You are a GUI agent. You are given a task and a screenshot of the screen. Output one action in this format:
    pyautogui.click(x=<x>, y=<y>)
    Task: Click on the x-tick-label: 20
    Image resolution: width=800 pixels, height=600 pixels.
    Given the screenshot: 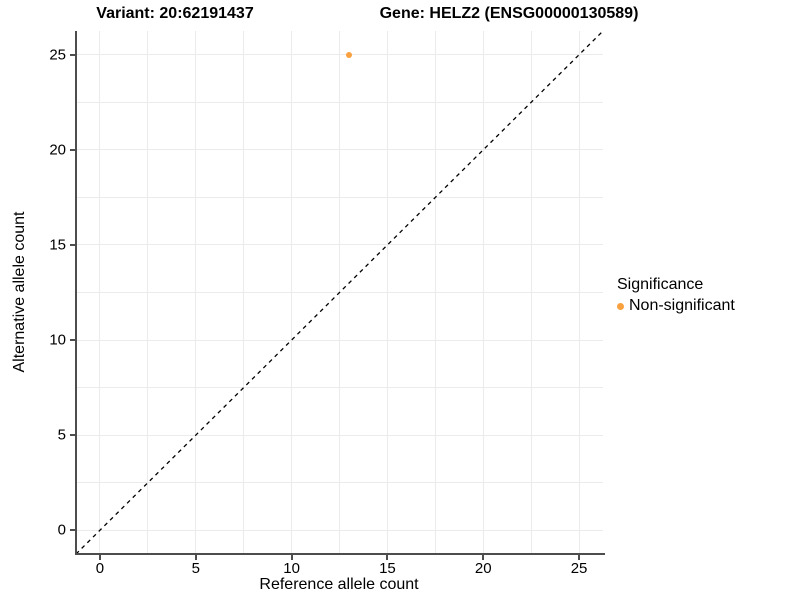 What is the action you would take?
    pyautogui.click(x=483, y=568)
    